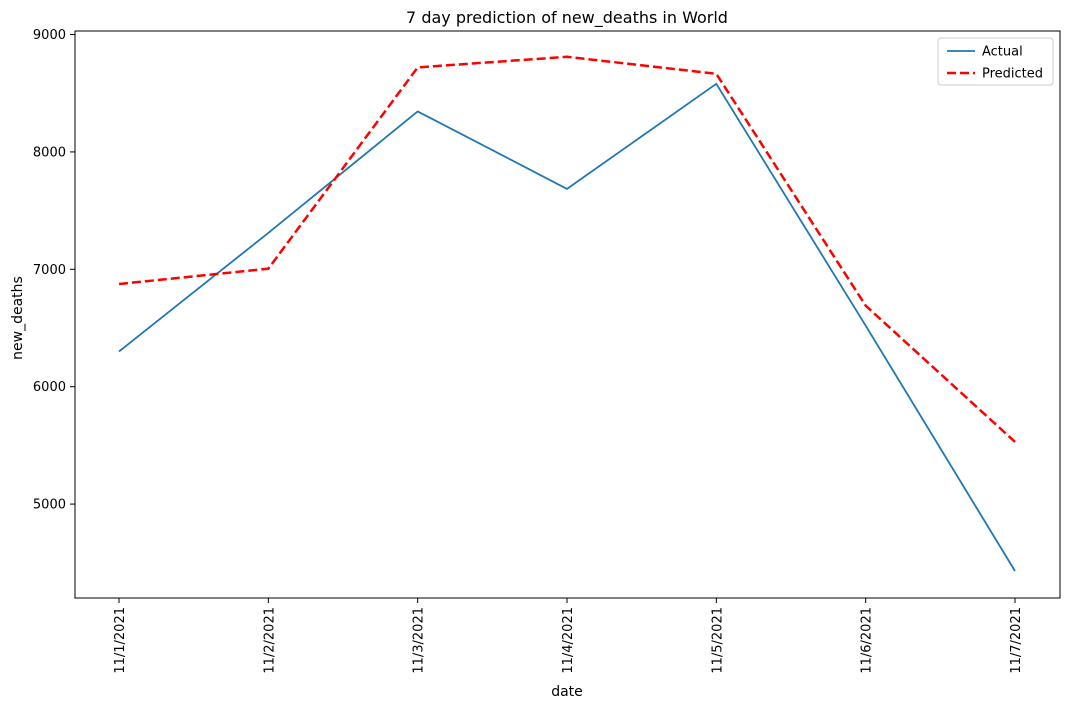  I want to click on y-tick-label: 6000, so click(49, 387).